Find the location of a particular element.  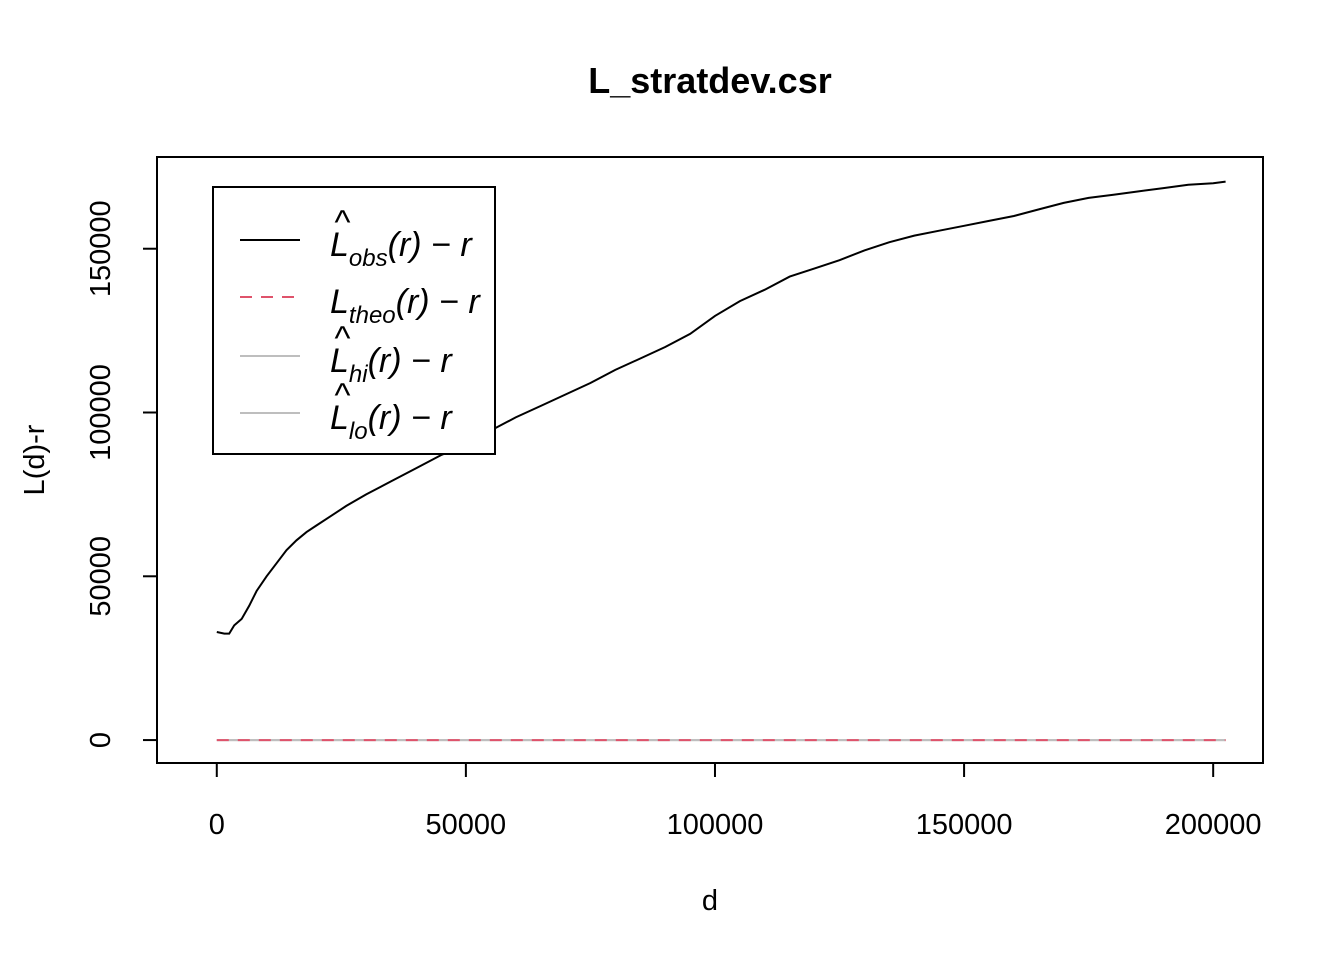

x-axis: 0 50000 100000 150000 200000 is located at coordinates (735, 801).